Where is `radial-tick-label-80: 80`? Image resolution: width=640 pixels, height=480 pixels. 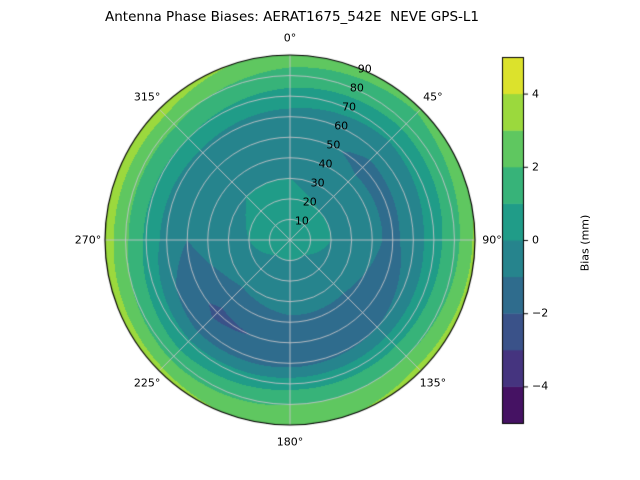 radial-tick-label-80: 80 is located at coordinates (356, 88).